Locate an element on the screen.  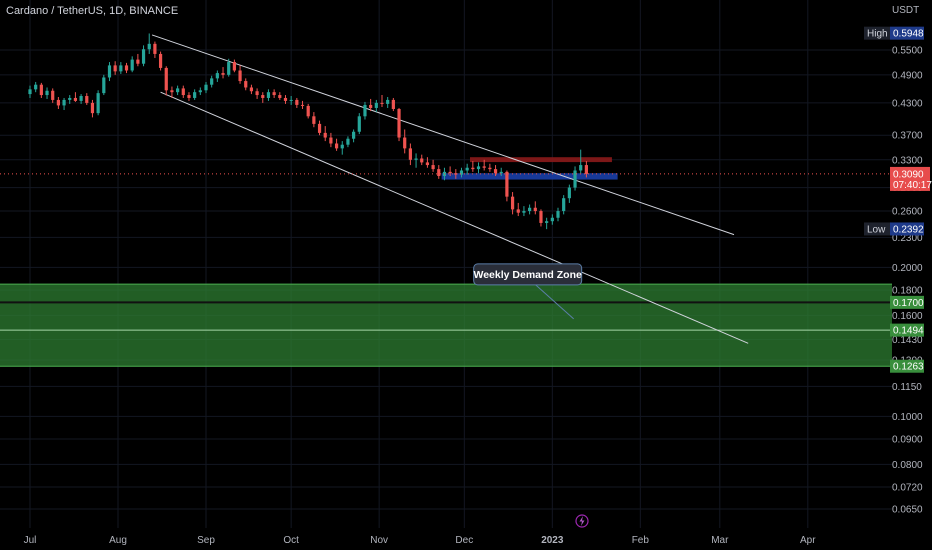
annotation-box is located at coordinates (528, 274).